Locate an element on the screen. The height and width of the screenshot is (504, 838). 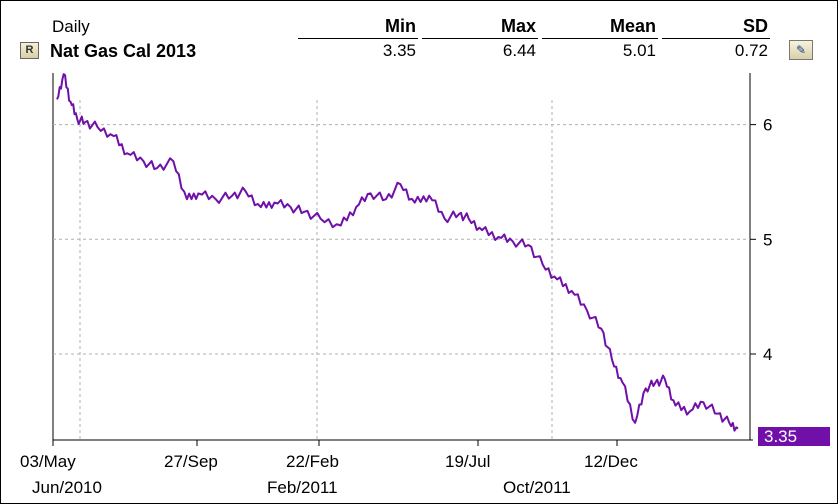
x-secondary-label: Oct/2011 is located at coordinates (537, 487).